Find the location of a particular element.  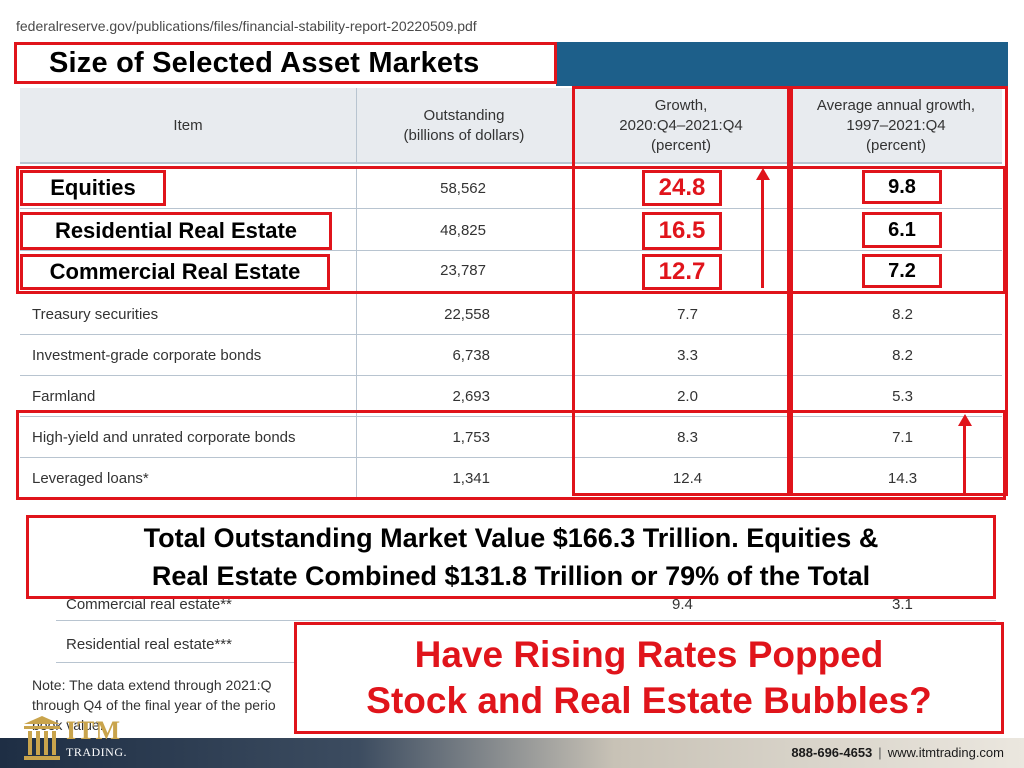

cell-avg-growth: 5.3 is located at coordinates (902, 396).